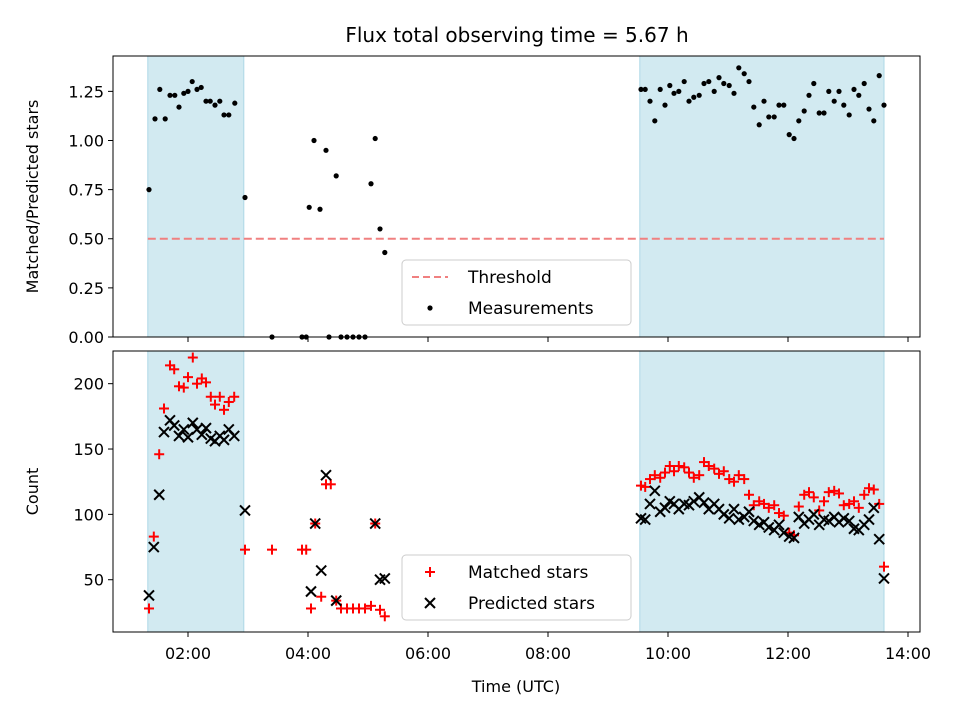 The width and height of the screenshot is (960, 720). I want to click on x-tick-label: 10:00, so click(668, 653).